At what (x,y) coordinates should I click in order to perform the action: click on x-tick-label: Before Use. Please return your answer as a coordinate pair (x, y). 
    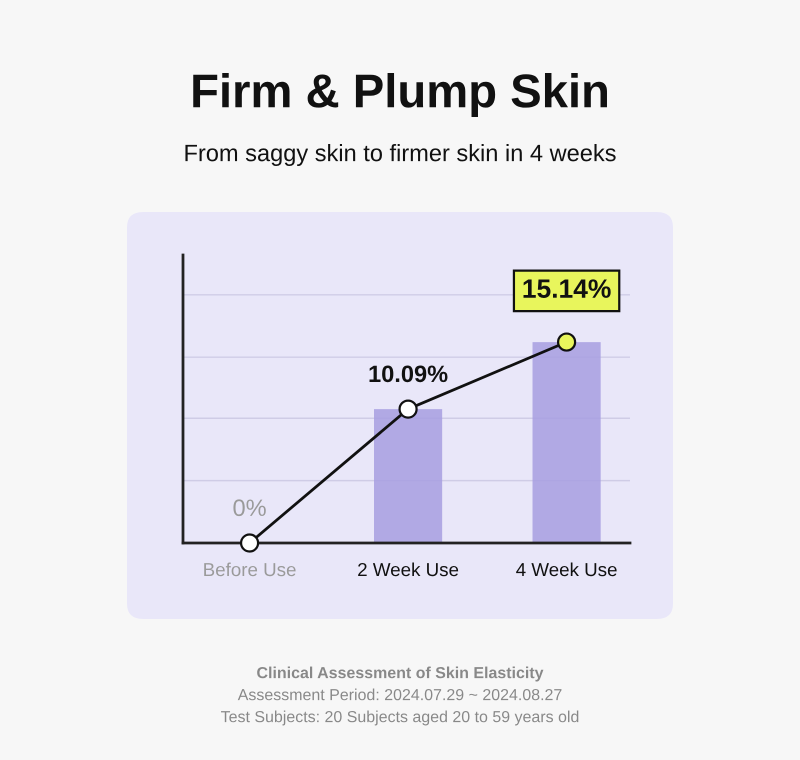
    Looking at the image, I should click on (250, 569).